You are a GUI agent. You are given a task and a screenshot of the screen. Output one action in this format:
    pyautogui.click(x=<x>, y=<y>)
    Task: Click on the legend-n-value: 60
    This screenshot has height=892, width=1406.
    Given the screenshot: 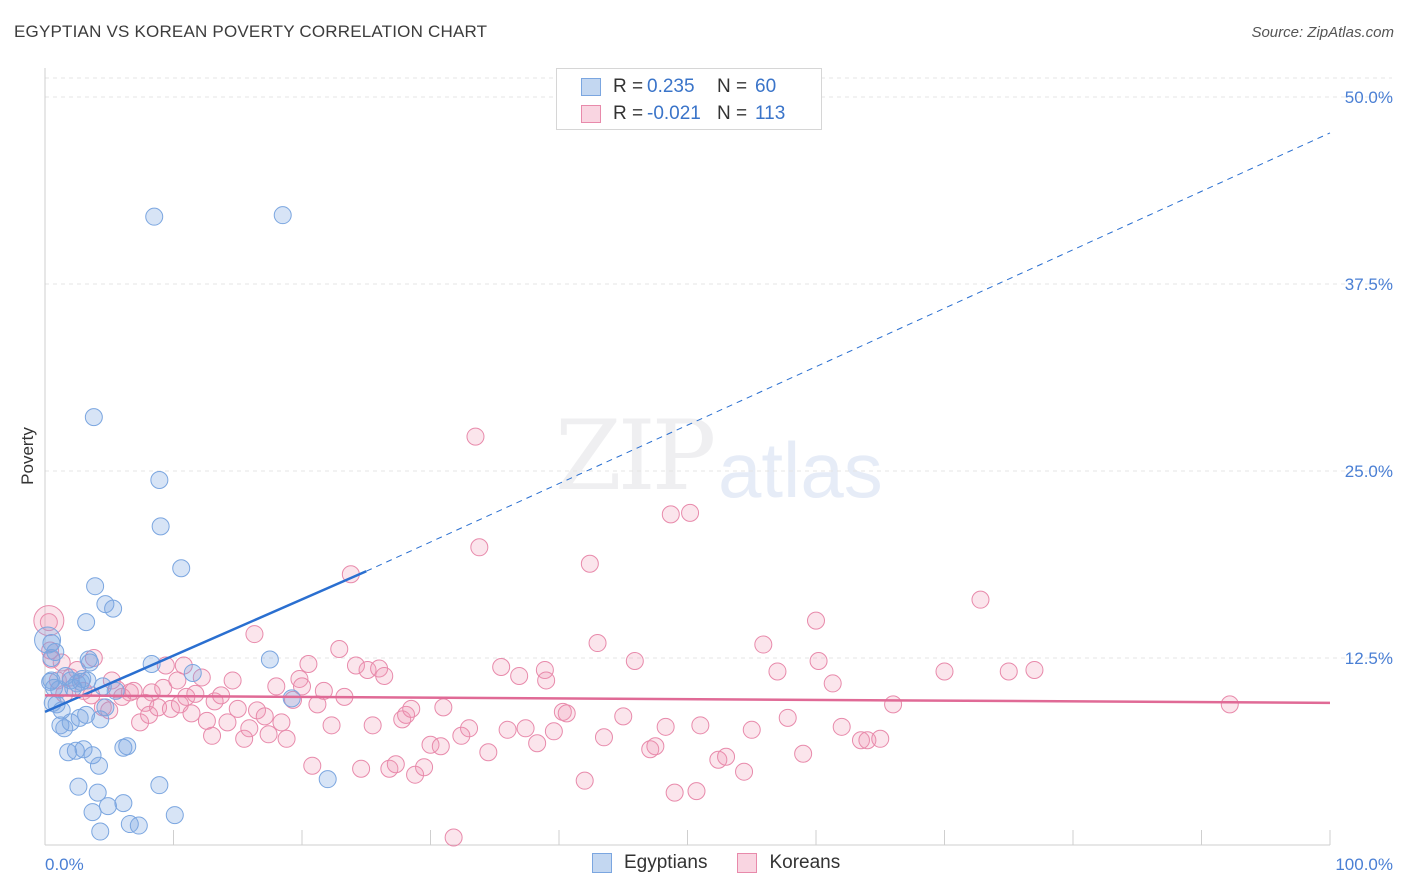 What is the action you would take?
    pyautogui.click(x=766, y=86)
    